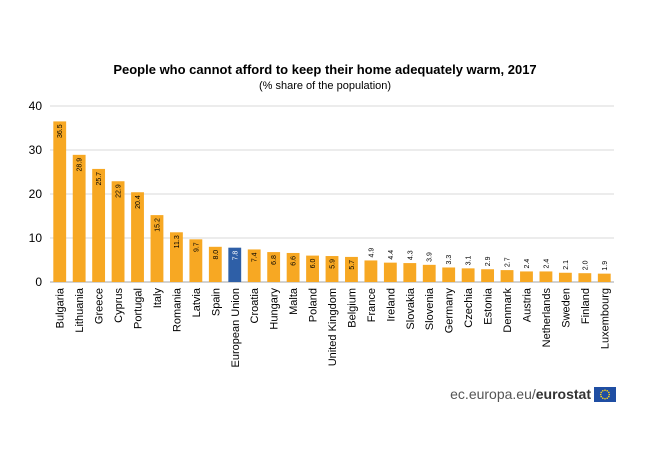 This screenshot has height=464, width=650. I want to click on source-brand: eurostat, so click(563, 394).